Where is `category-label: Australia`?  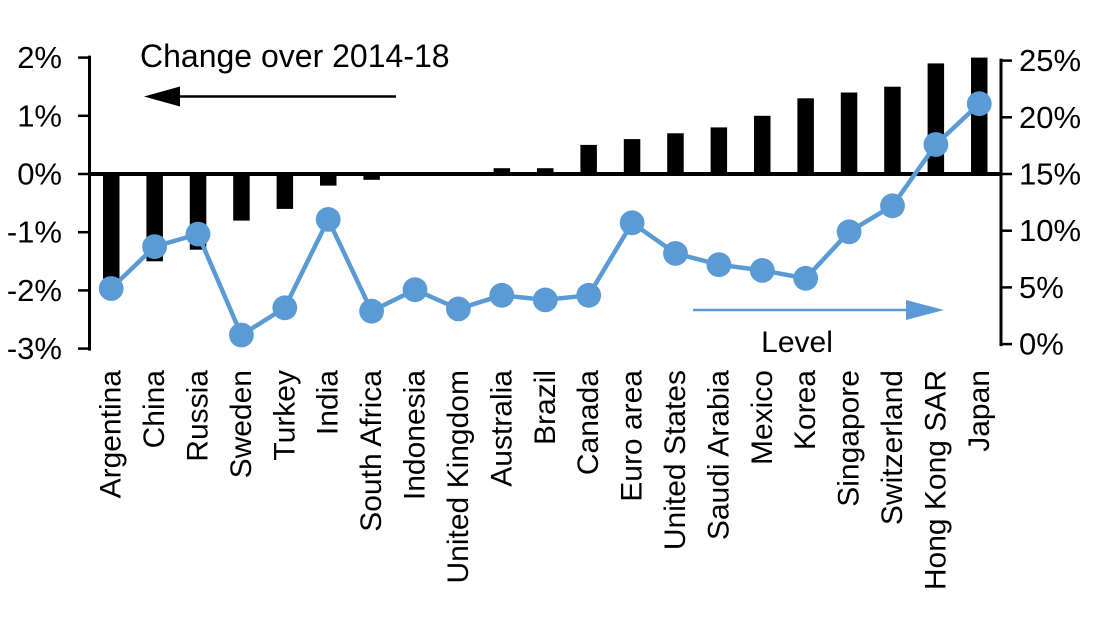 category-label: Australia is located at coordinates (501, 428).